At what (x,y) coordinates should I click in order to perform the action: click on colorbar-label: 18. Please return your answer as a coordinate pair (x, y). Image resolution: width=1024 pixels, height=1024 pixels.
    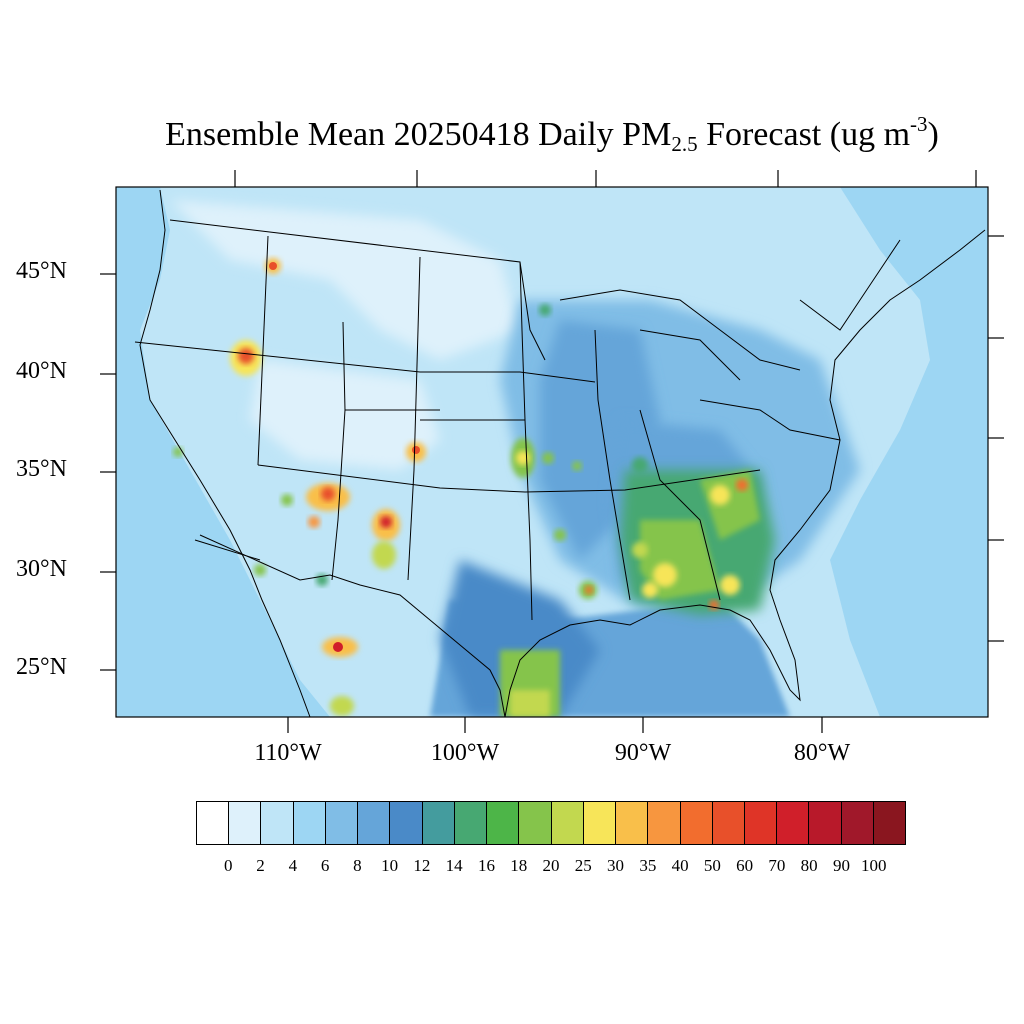
    Looking at the image, I should click on (519, 865).